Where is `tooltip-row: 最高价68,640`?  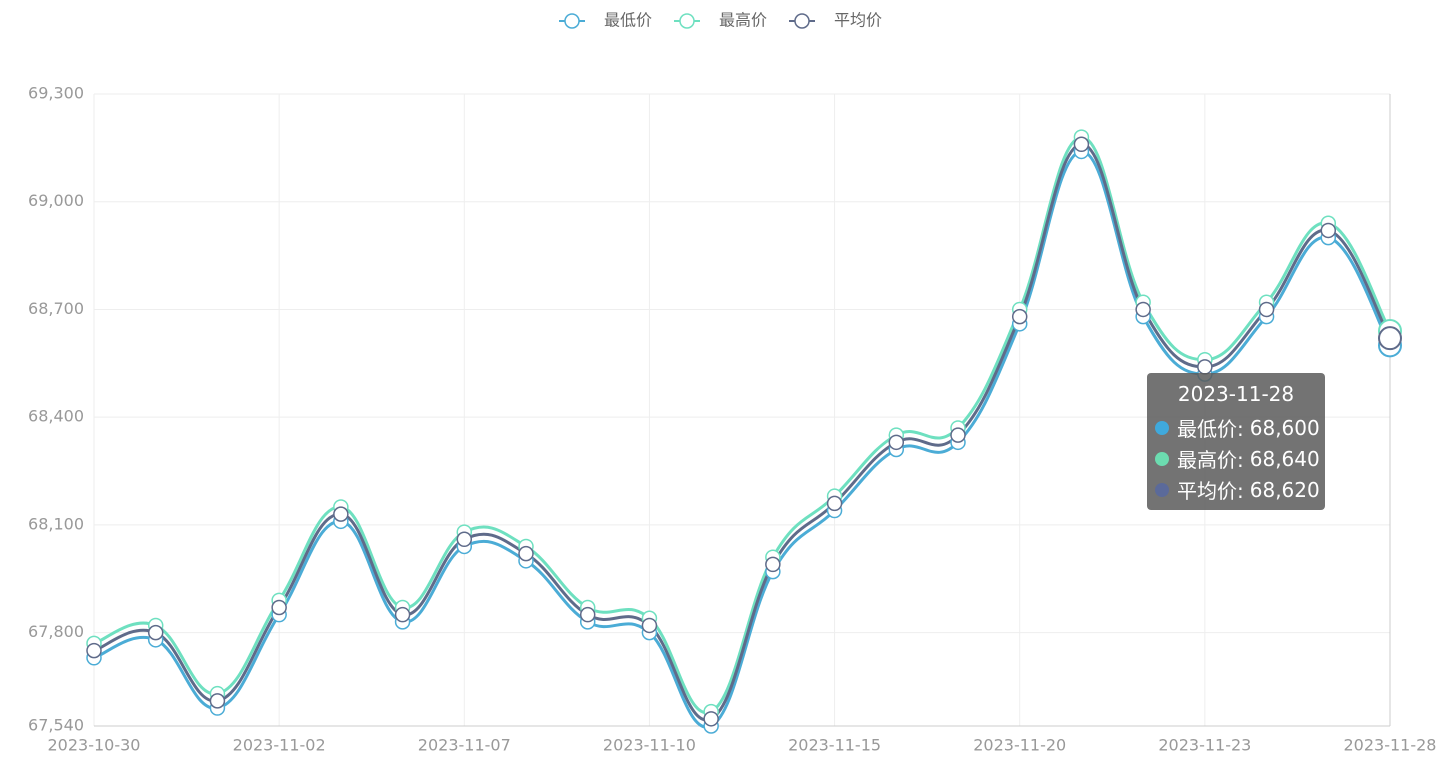 tooltip-row: 最高价68,640 is located at coordinates (1240, 458).